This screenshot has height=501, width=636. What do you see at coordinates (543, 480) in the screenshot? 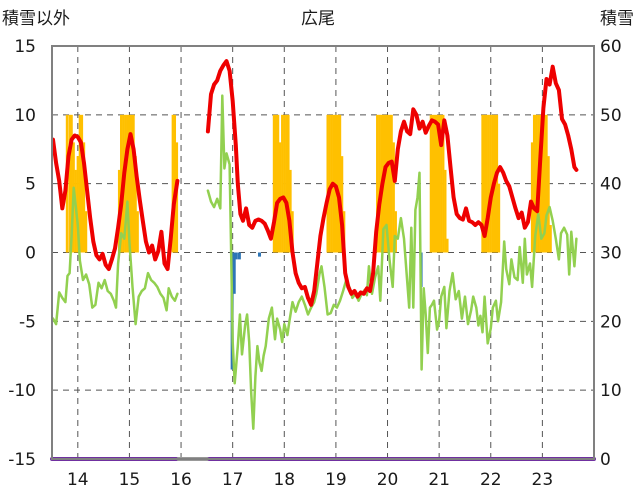
I see `x-tick-label: 23` at bounding box center [543, 480].